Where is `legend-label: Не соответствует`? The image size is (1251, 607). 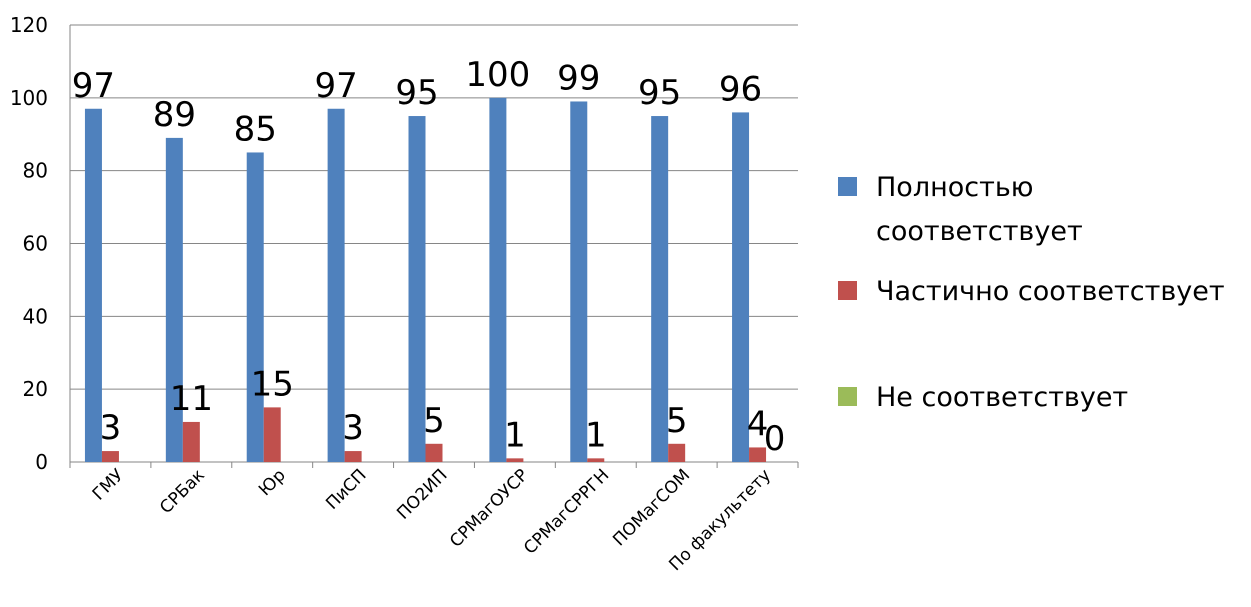 legend-label: Не соответствует is located at coordinates (1002, 397).